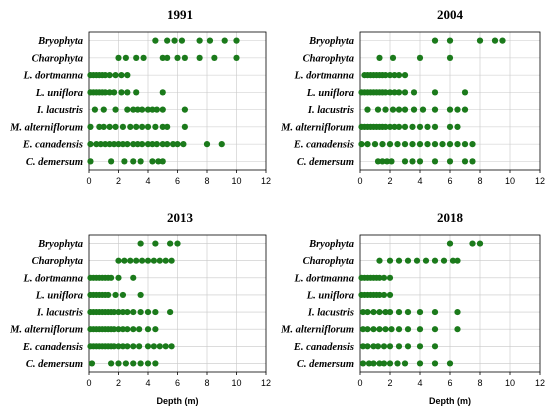 The width and height of the screenshot is (550, 412). What do you see at coordinates (177, 303) in the screenshot?
I see `plot-frame` at bounding box center [177, 303].